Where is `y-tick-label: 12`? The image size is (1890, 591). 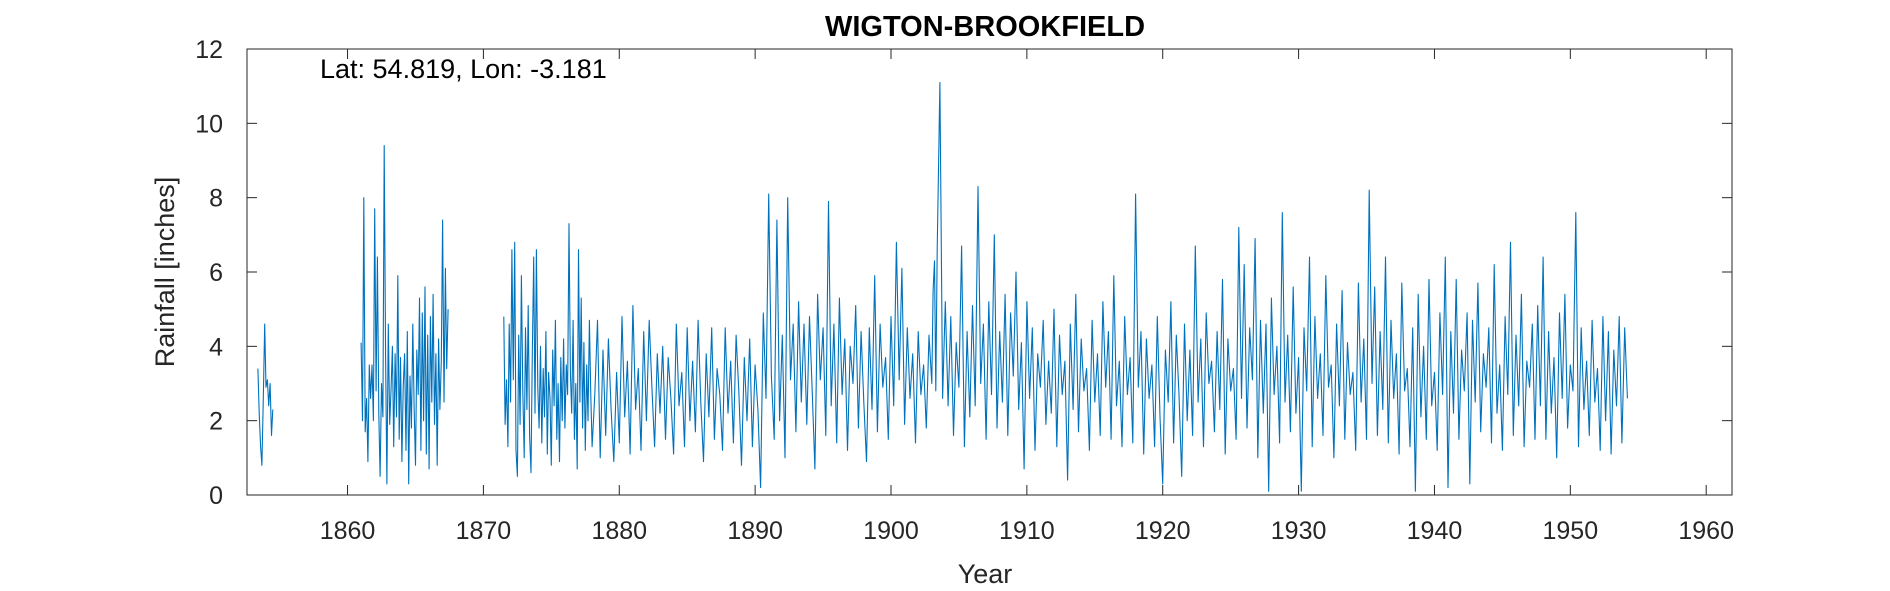 y-tick-label: 12 is located at coordinates (209, 50).